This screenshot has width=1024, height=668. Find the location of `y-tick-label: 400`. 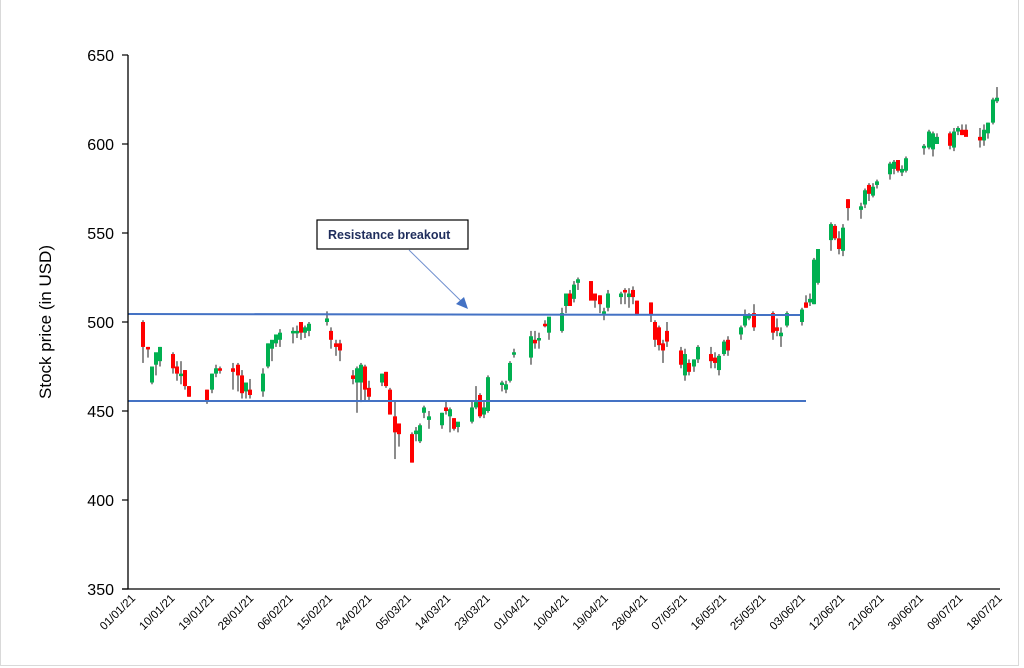

y-tick-label: 400 is located at coordinates (100, 501).